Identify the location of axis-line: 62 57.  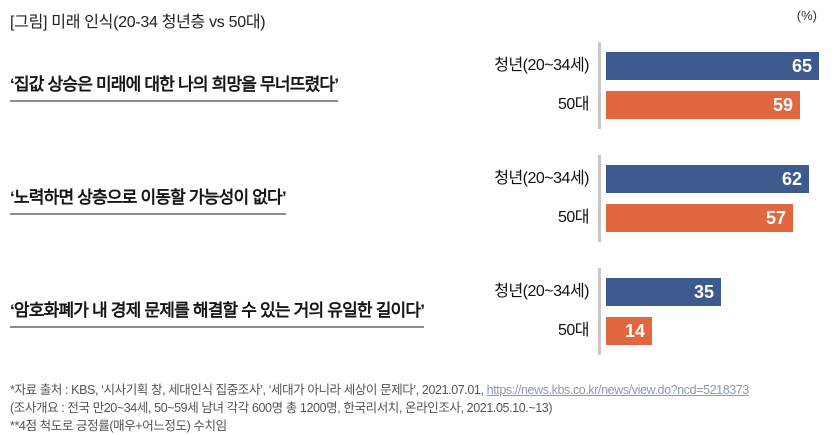
(703, 198).